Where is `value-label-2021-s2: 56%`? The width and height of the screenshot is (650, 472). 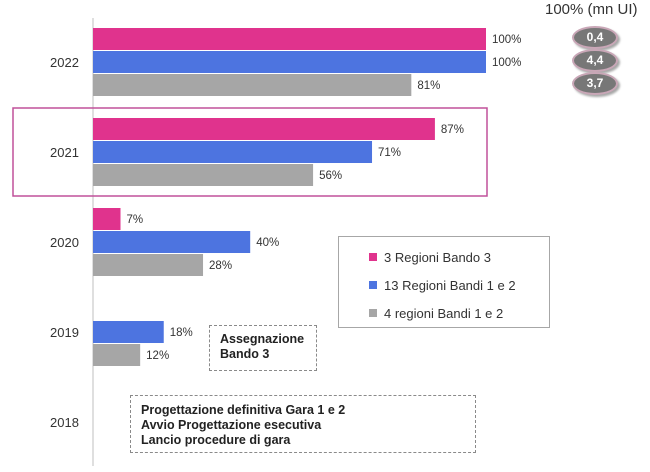
value-label-2021-s2: 56% is located at coordinates (330, 176).